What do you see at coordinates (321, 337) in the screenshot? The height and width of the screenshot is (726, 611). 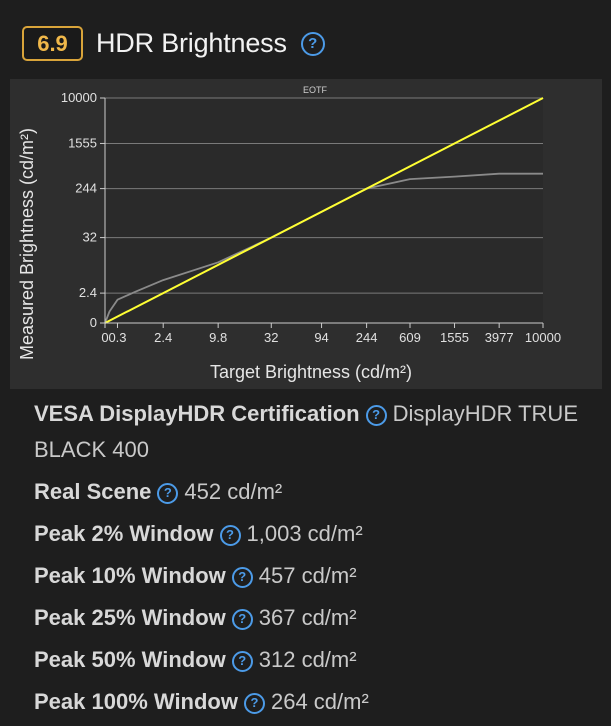 I see `x-tick-label: 94` at bounding box center [321, 337].